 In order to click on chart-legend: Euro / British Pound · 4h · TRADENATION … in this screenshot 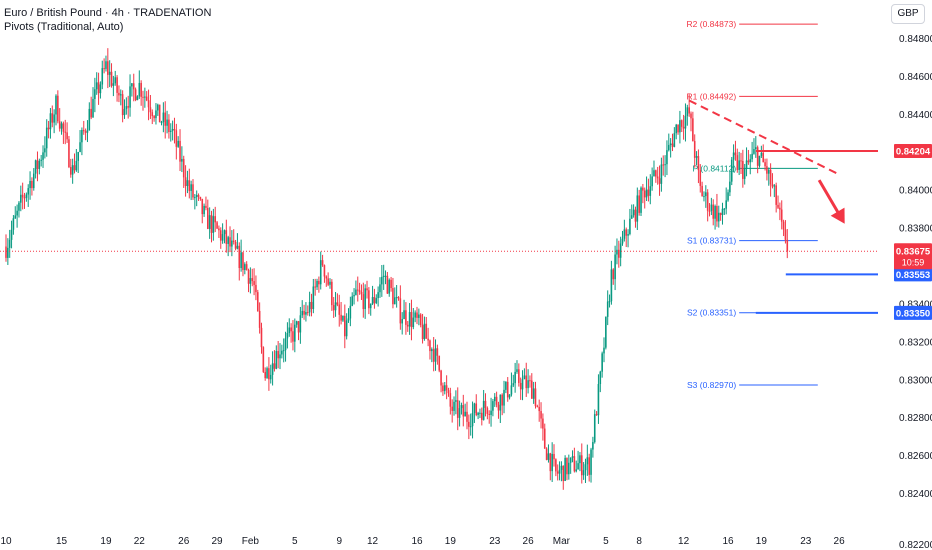, I will do `click(107, 20)`.